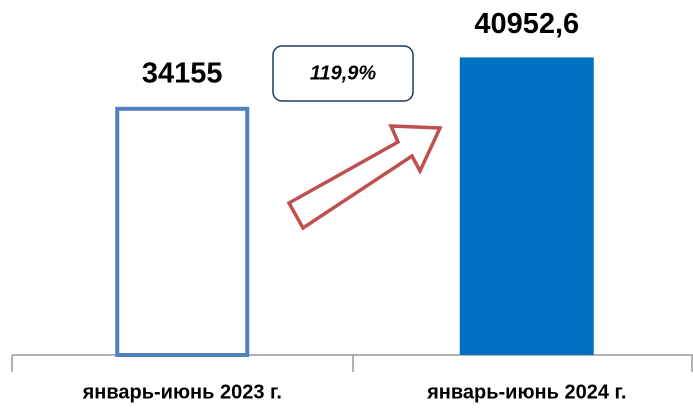  Describe the element at coordinates (526, 392) in the screenshot. I see `x-tick-label: январь-июнь 2024 г.` at that location.